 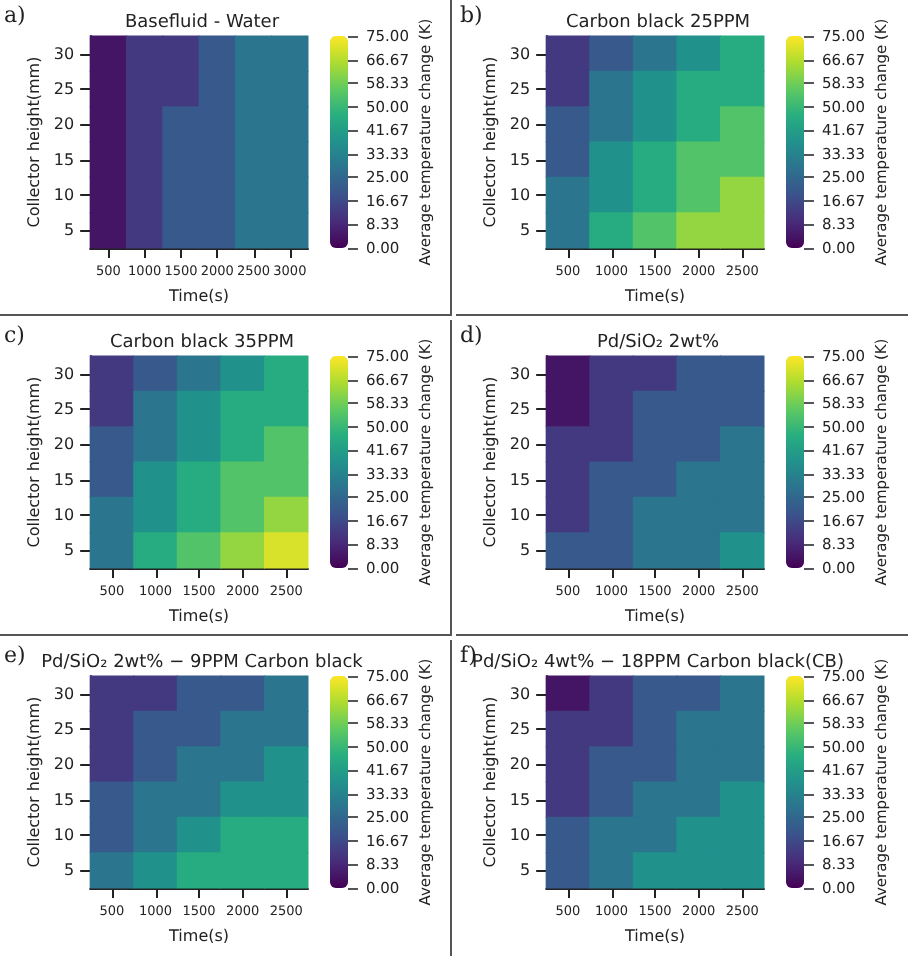 What do you see at coordinates (15, 15) in the screenshot?
I see `text: a)` at bounding box center [15, 15].